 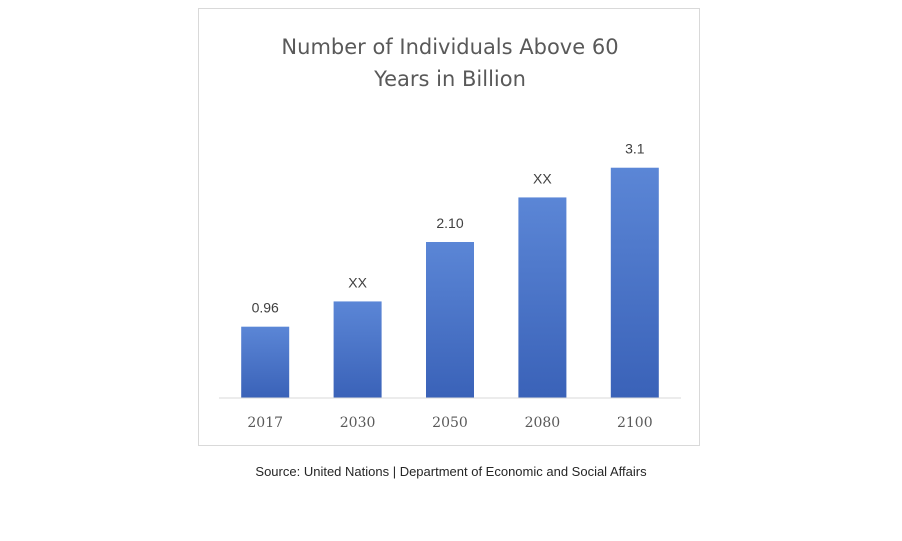 What do you see at coordinates (357, 282) in the screenshot?
I see `data-label-2030: XX` at bounding box center [357, 282].